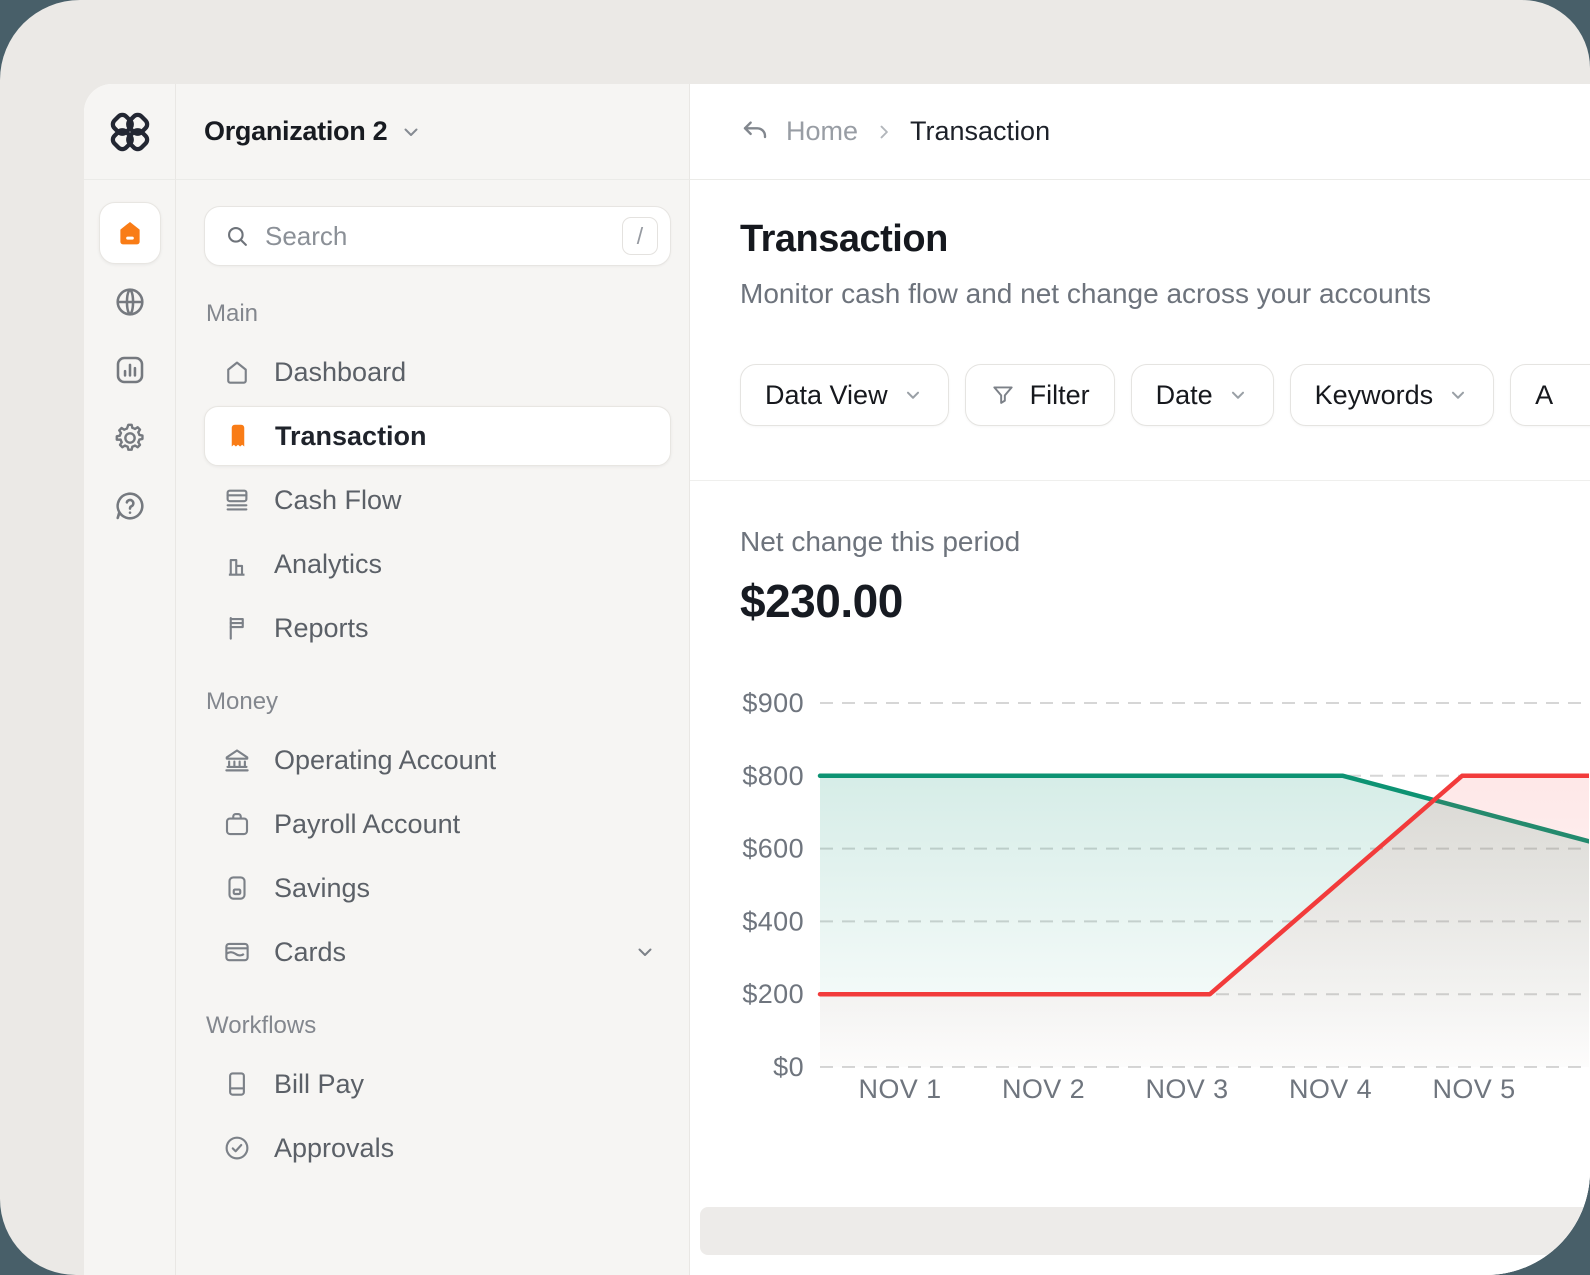  Describe the element at coordinates (237, 236) in the screenshot. I see `search-icon` at that location.